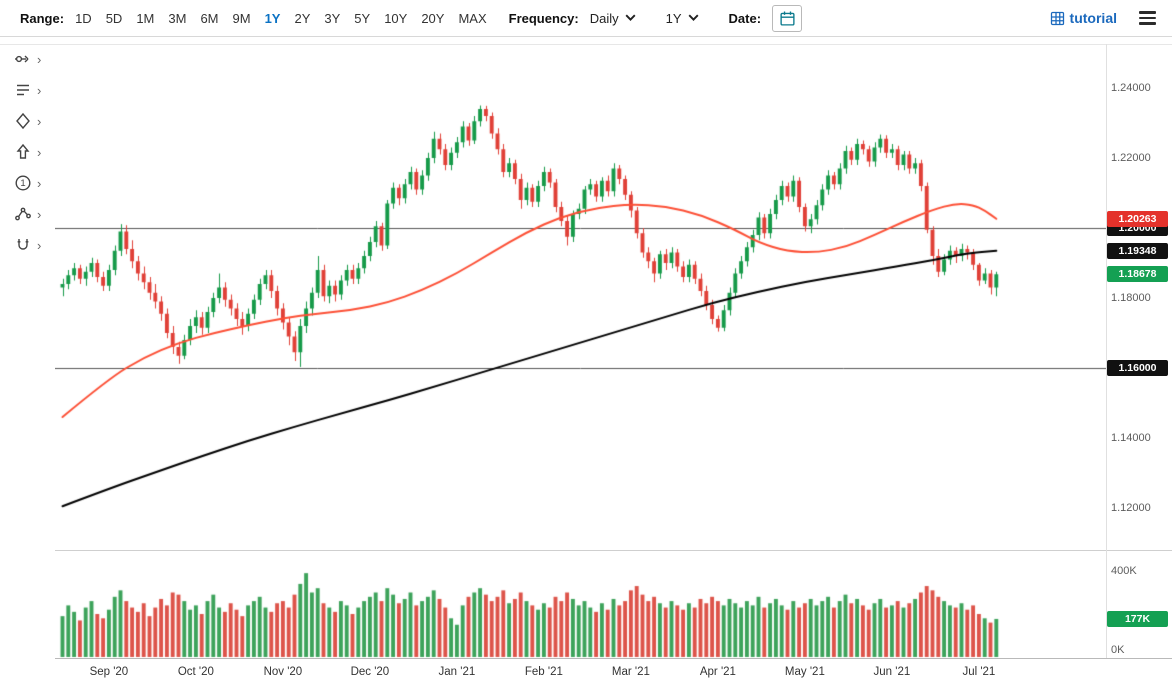 The width and height of the screenshot is (1172, 691). What do you see at coordinates (209, 18) in the screenshot?
I see `range-button-6m: 6M` at bounding box center [209, 18].